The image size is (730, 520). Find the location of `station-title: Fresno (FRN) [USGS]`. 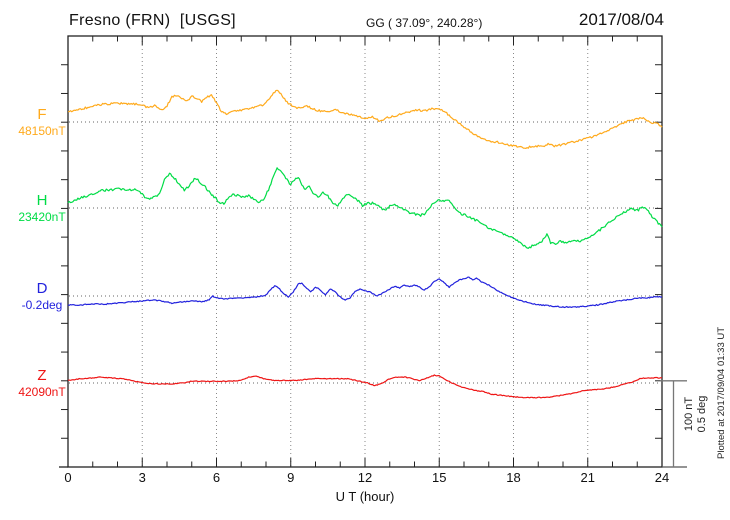

station-title: Fresno (FRN) [USGS] is located at coordinates (152, 20).